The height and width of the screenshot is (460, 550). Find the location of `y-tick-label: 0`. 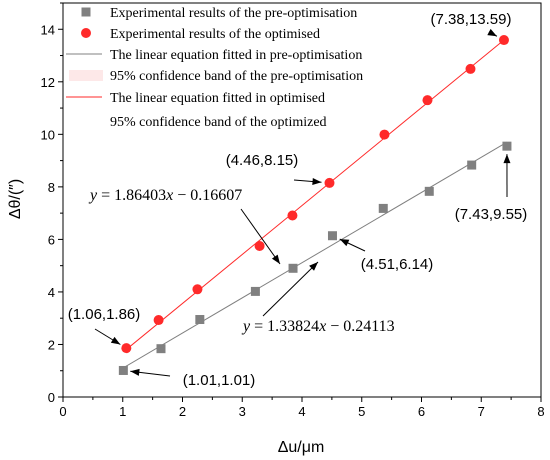

y-tick-label: 0 is located at coordinates (51, 397).